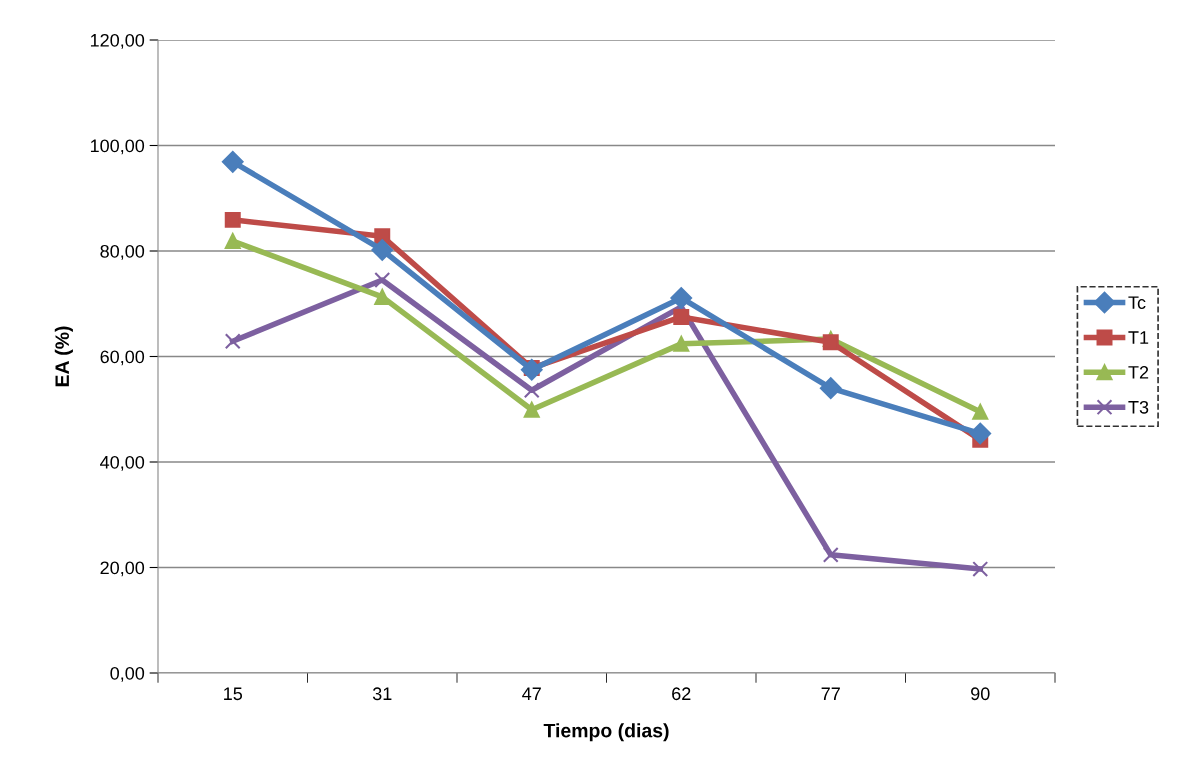  What do you see at coordinates (117, 41) in the screenshot?
I see `y-tick-label: 120,00` at bounding box center [117, 41].